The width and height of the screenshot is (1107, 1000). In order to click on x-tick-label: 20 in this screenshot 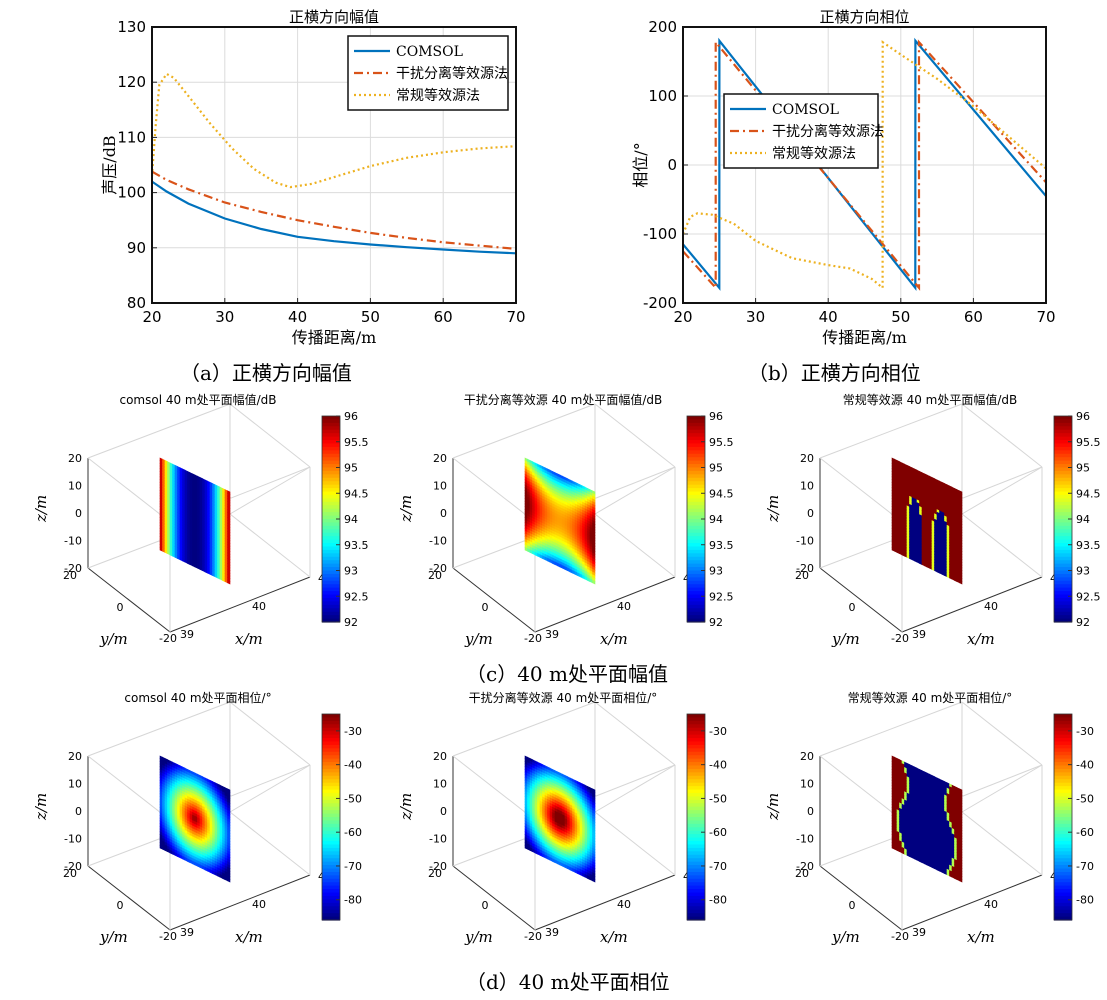, I will do `click(682, 317)`.